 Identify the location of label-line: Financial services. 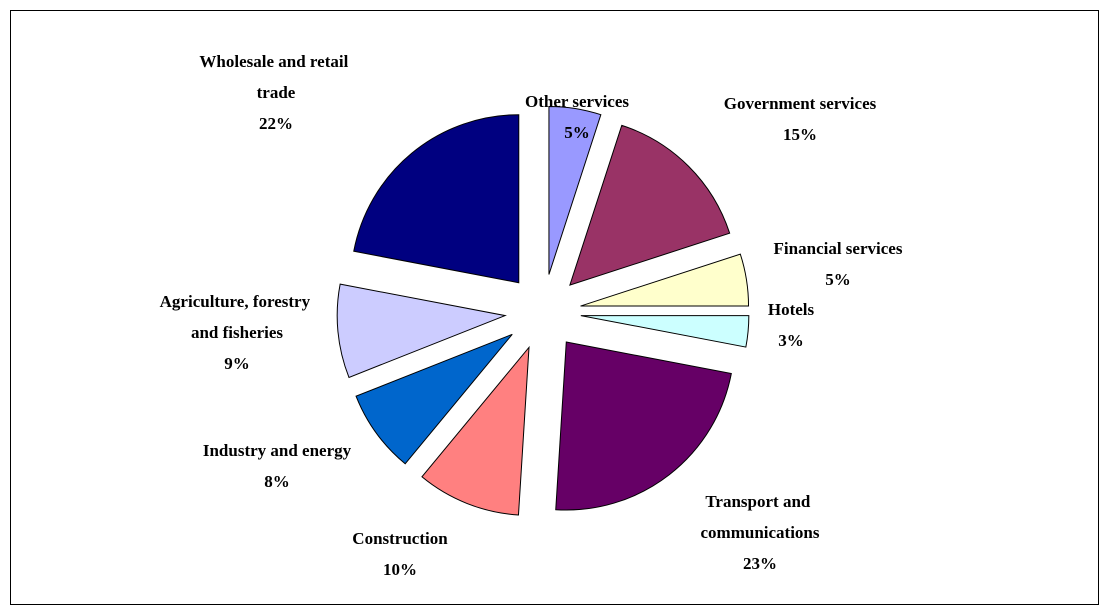
(838, 248).